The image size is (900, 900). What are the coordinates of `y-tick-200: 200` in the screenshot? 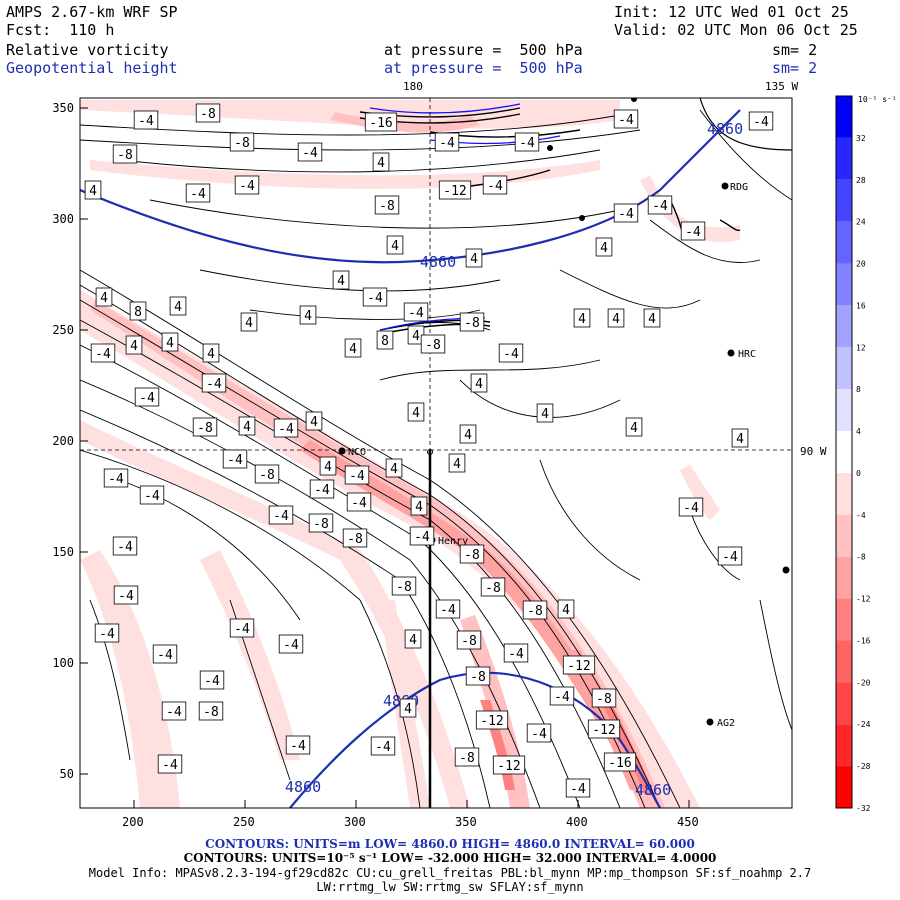 It's located at (63, 441).